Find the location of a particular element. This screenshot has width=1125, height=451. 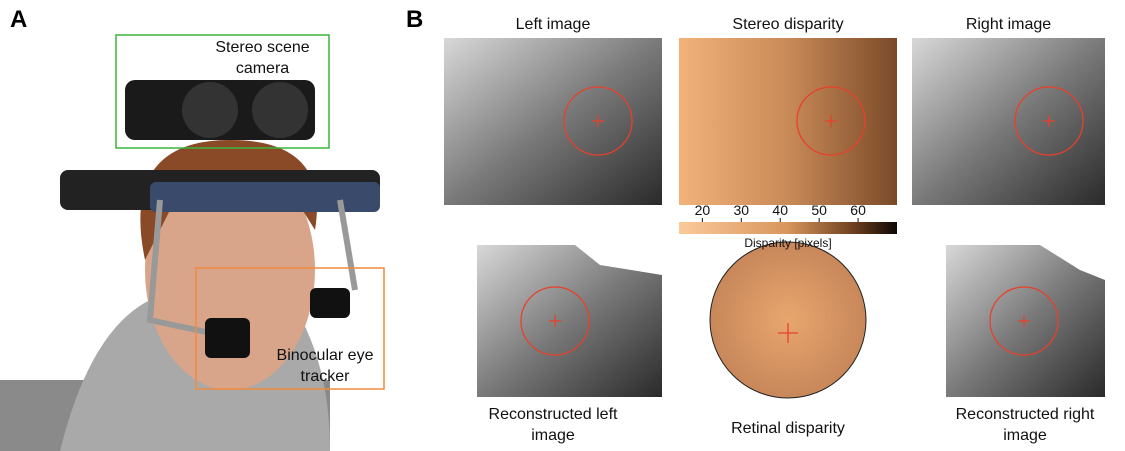

colorbar-label: Disparity [pixels] is located at coordinates (788, 243).